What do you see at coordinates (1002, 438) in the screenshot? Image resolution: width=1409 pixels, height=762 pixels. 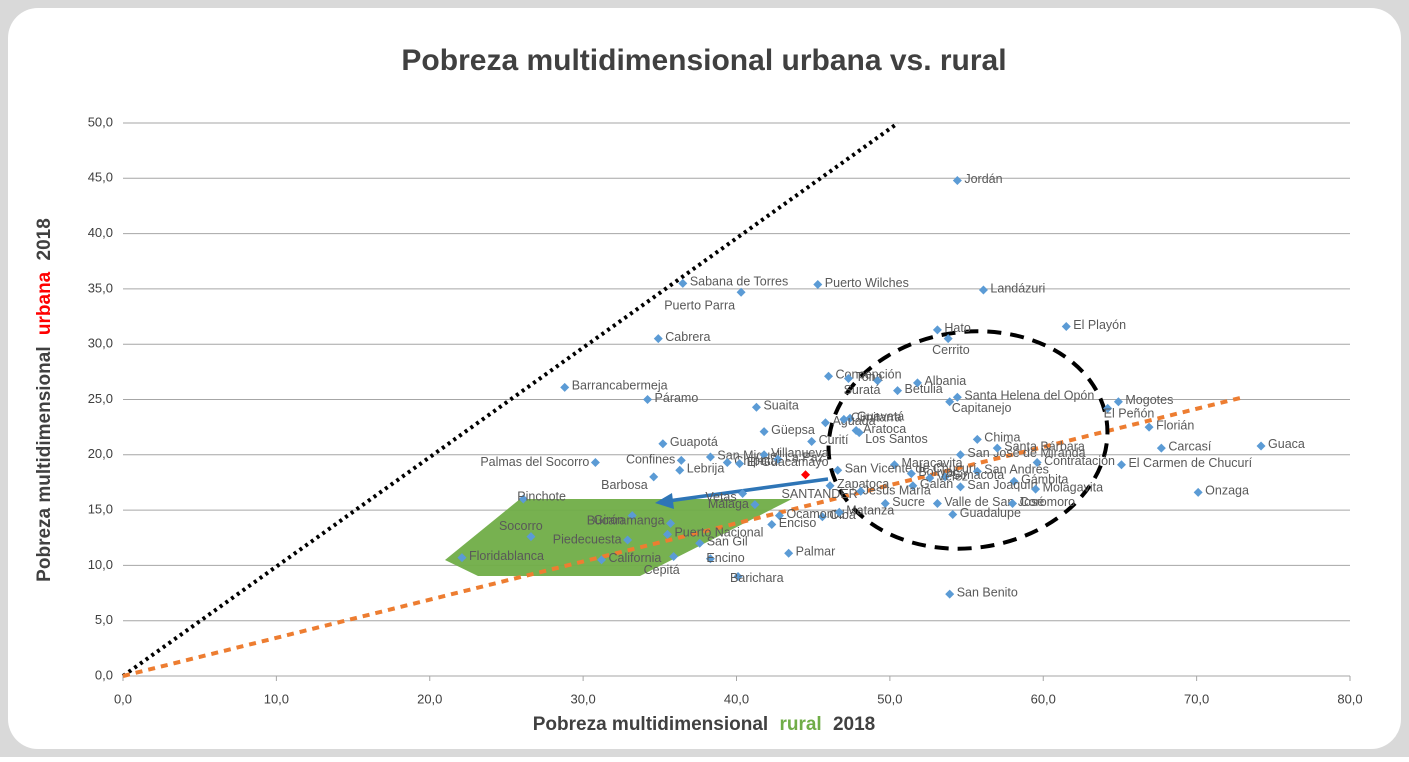 I see `point-label: Chima` at bounding box center [1002, 438].